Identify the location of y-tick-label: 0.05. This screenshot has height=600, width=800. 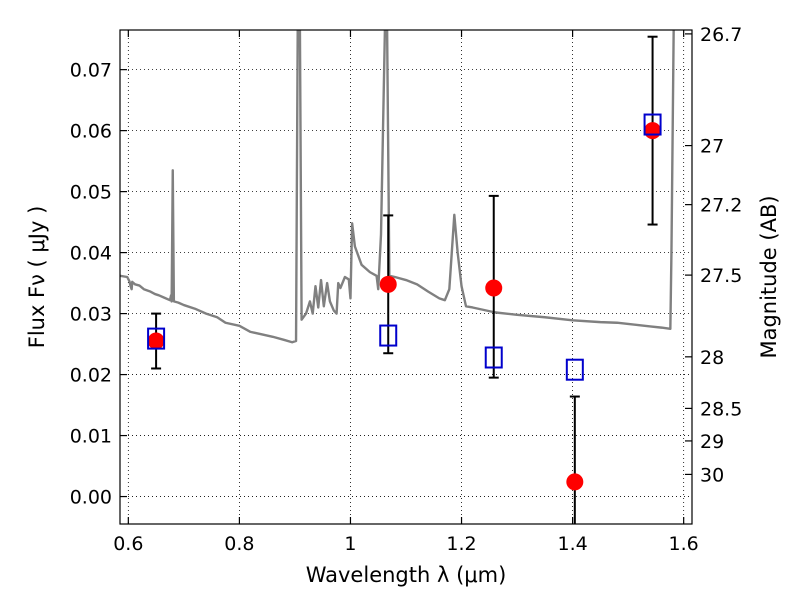
(91, 193).